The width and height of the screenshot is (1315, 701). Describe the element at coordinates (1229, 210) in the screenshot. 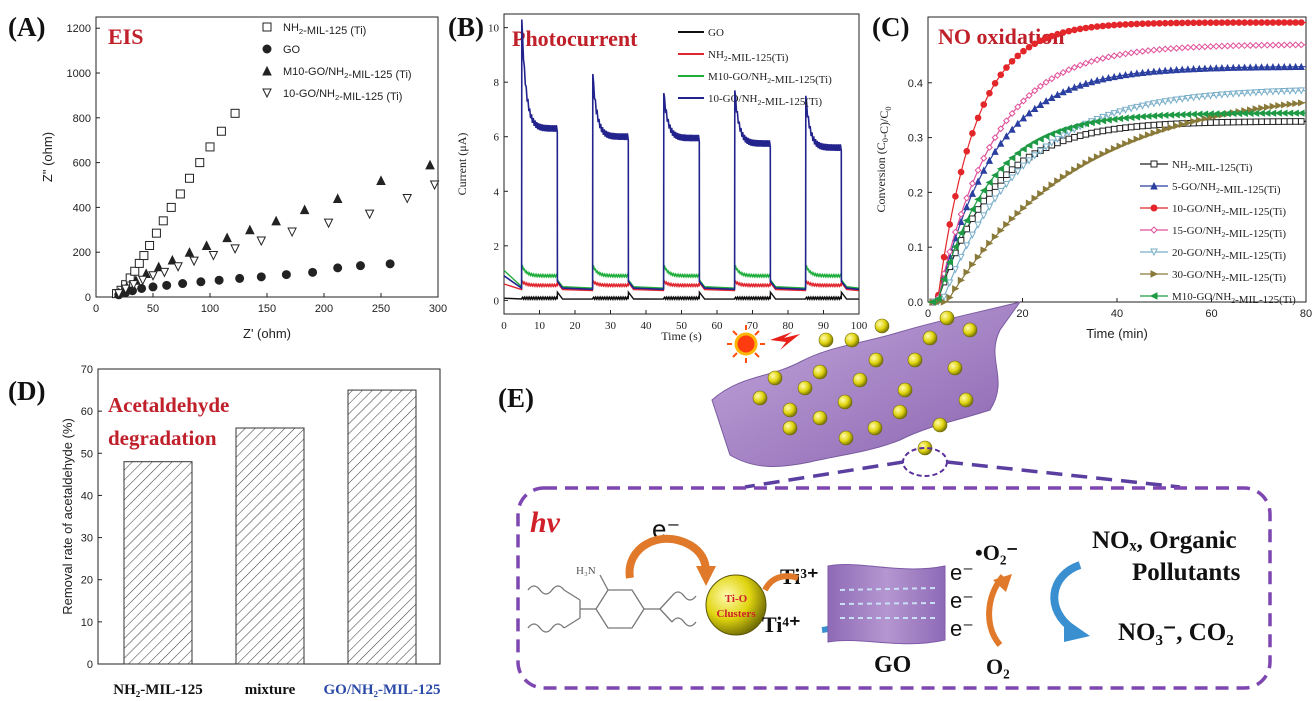

I see `legend-label: 10-GO/NH2-MIL-125(Ti)` at that location.